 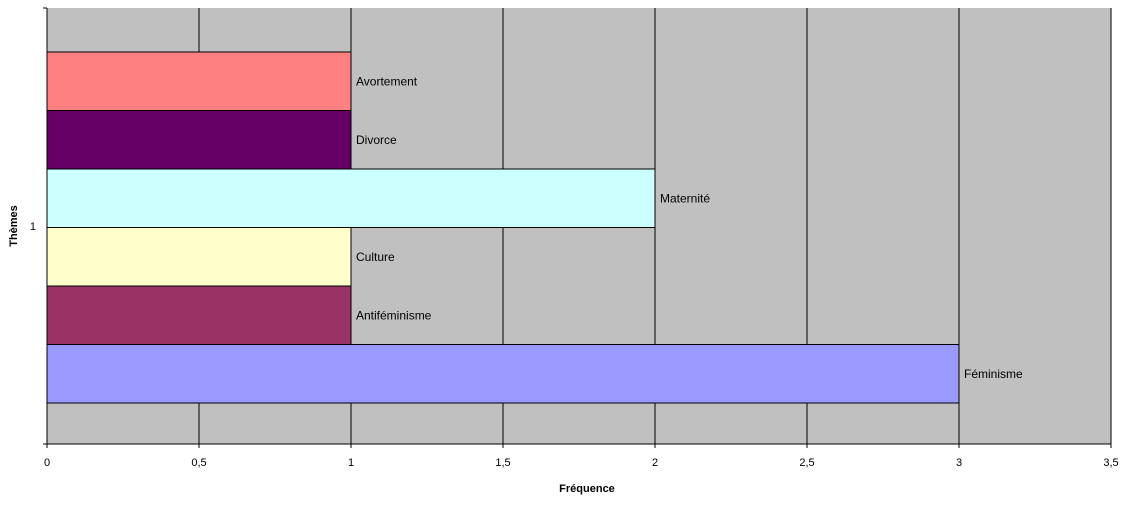 I want to click on x-tick-label: 1,5, so click(x=502, y=463).